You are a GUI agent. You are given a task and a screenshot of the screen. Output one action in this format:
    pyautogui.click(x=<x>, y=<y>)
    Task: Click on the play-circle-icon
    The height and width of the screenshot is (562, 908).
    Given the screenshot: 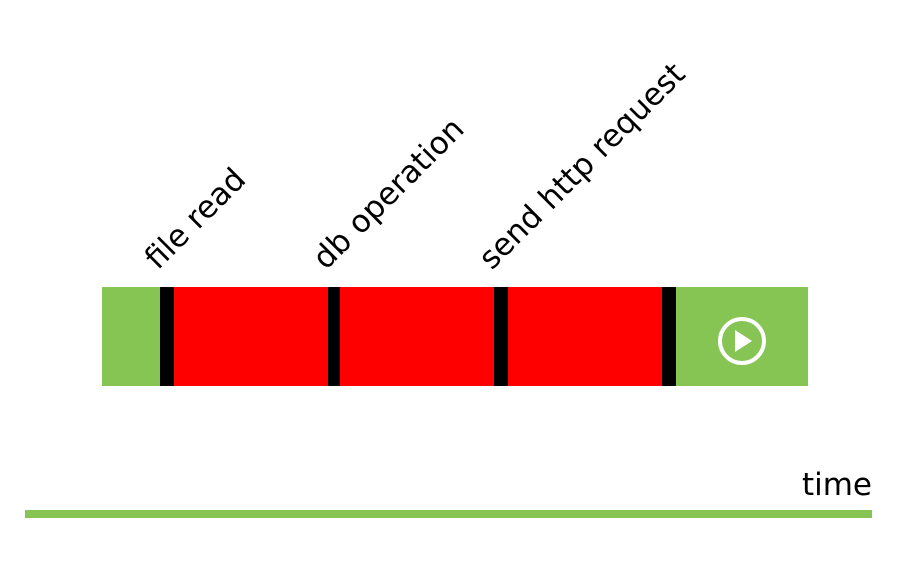 What is the action you would take?
    pyautogui.click(x=742, y=341)
    